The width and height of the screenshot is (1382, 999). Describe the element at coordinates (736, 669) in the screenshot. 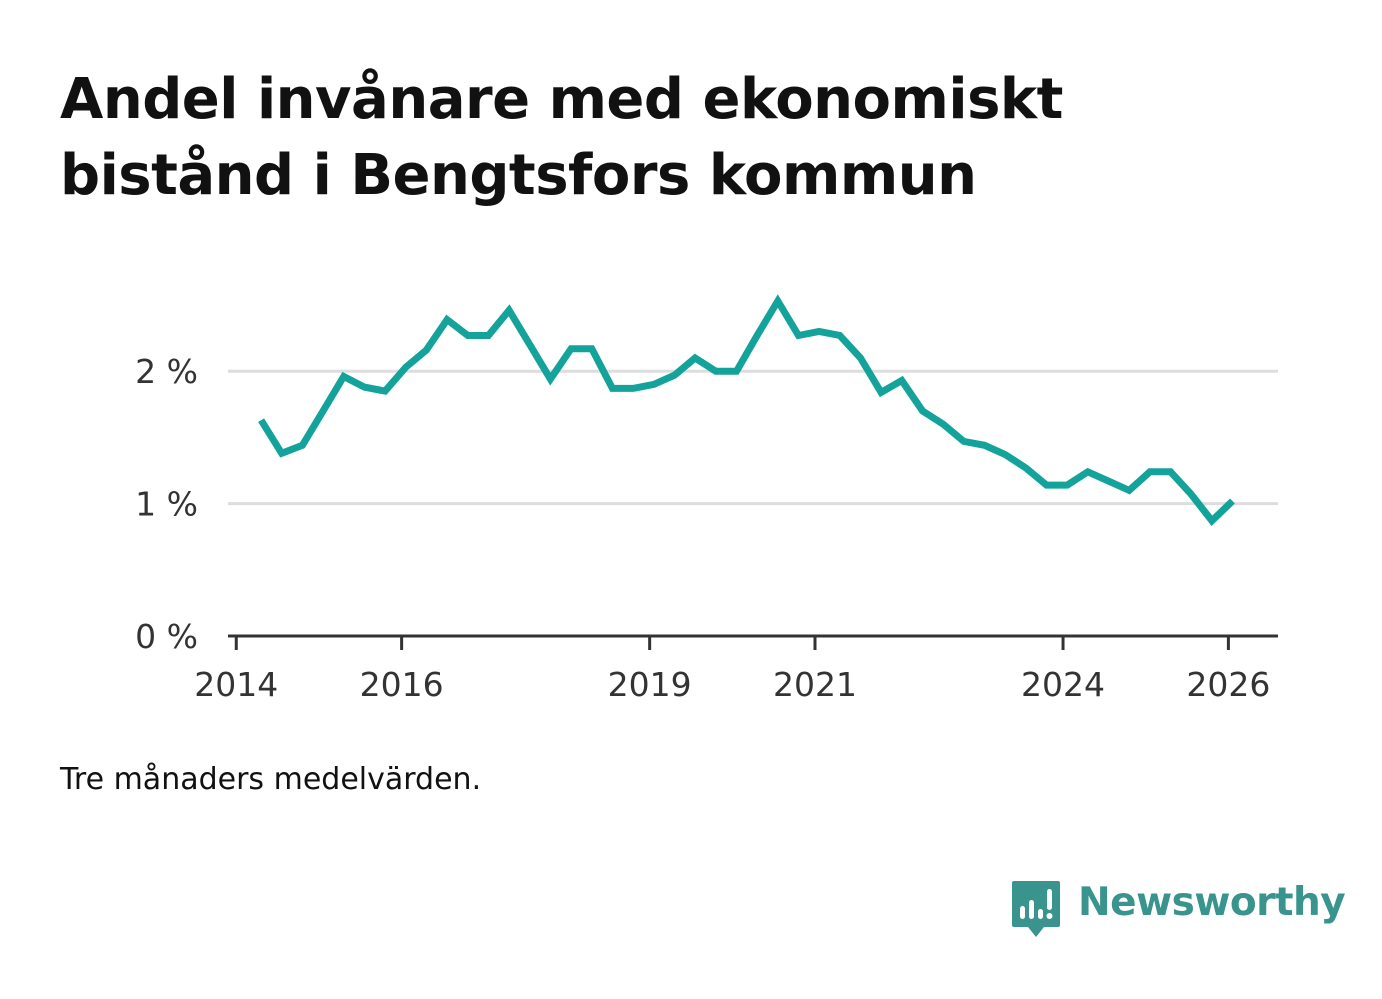

I see `x-axis: 2014 2016 2019 2021 2024 2026` at that location.